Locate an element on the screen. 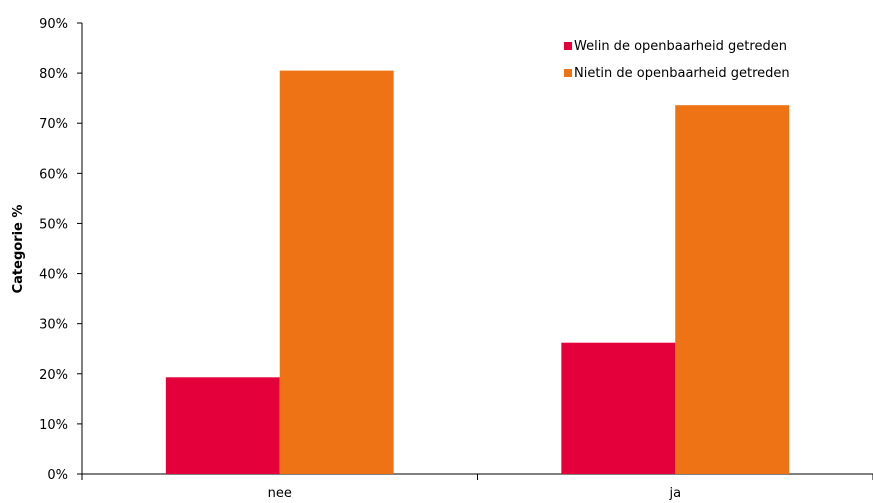 The width and height of the screenshot is (873, 503). y-tick-label: 0% is located at coordinates (57, 475).